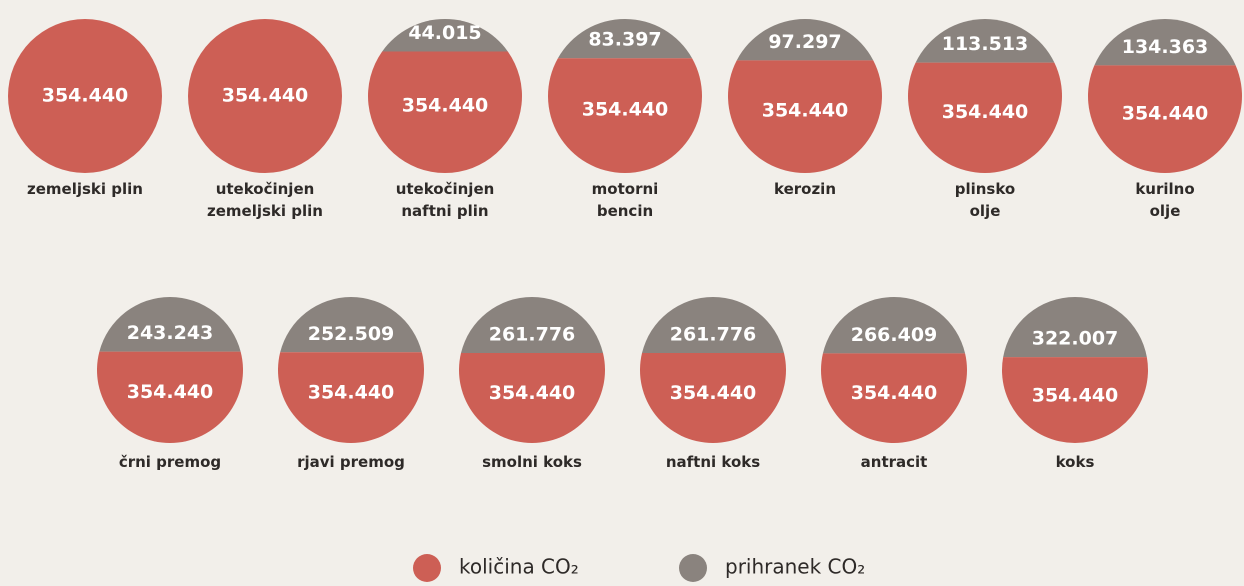 The image size is (1244, 586). I want to click on saving-label: 252.509, so click(351, 334).